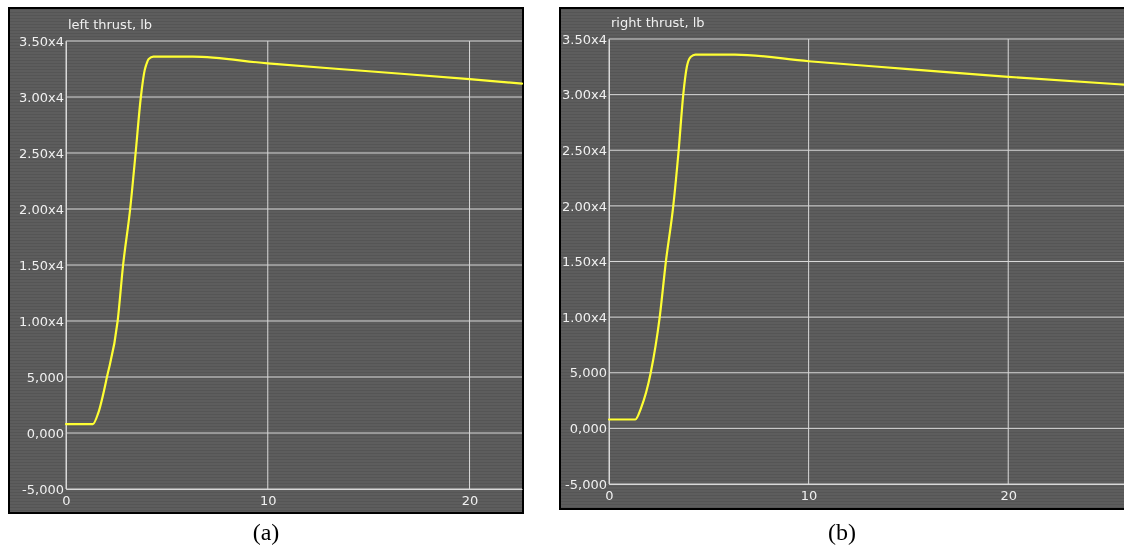  I want to click on chart-title: right thrust, lb, so click(658, 22).